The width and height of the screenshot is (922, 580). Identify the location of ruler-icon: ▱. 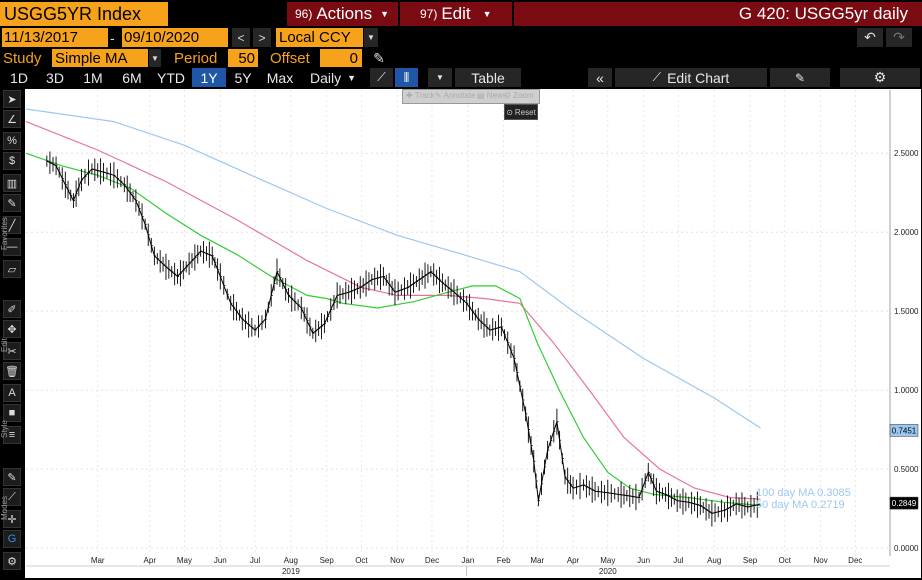
(12, 269).